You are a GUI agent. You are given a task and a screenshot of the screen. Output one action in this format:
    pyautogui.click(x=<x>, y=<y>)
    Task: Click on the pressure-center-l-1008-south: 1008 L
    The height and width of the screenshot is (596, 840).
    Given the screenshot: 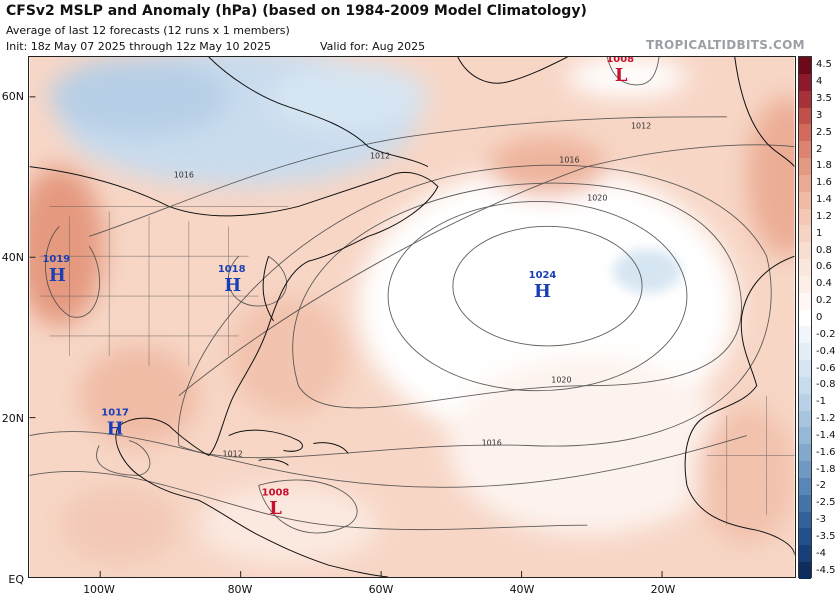 What is the action you would take?
    pyautogui.click(x=276, y=503)
    